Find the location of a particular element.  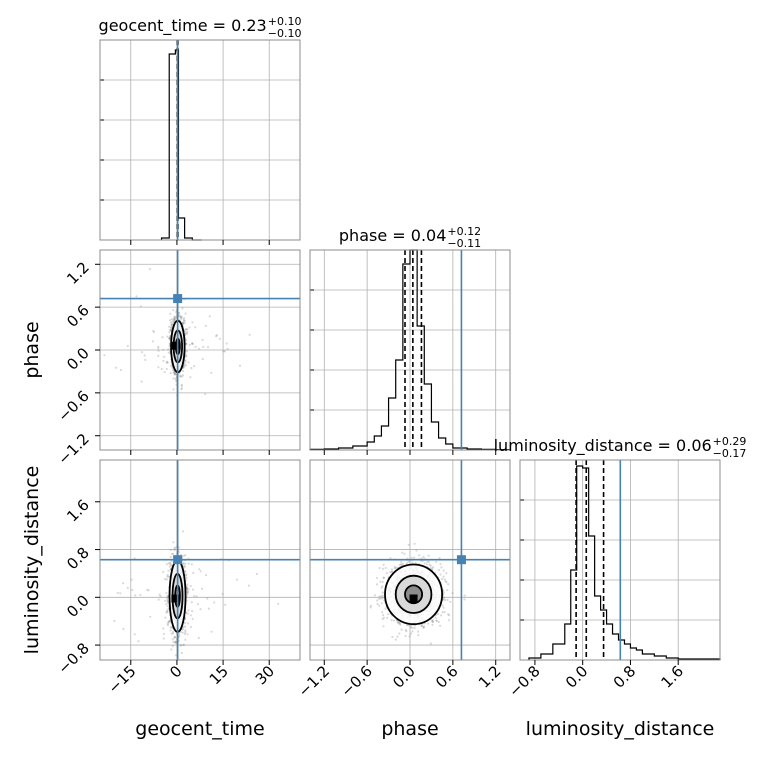

hist-panel-geocent_time is located at coordinates (200, 142).